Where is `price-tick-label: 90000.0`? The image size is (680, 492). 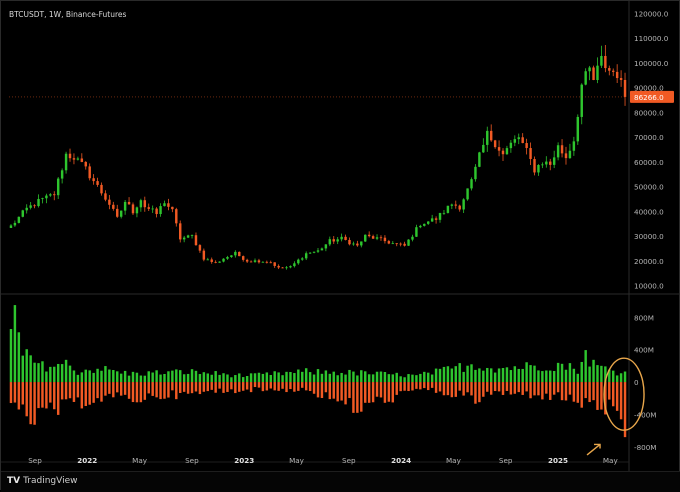 price-tick-label: 90000.0 is located at coordinates (649, 88).